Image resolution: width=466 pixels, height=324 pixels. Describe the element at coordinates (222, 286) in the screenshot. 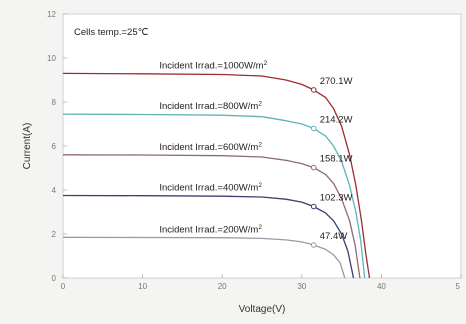

I see `x-tick-label: 20` at that location.